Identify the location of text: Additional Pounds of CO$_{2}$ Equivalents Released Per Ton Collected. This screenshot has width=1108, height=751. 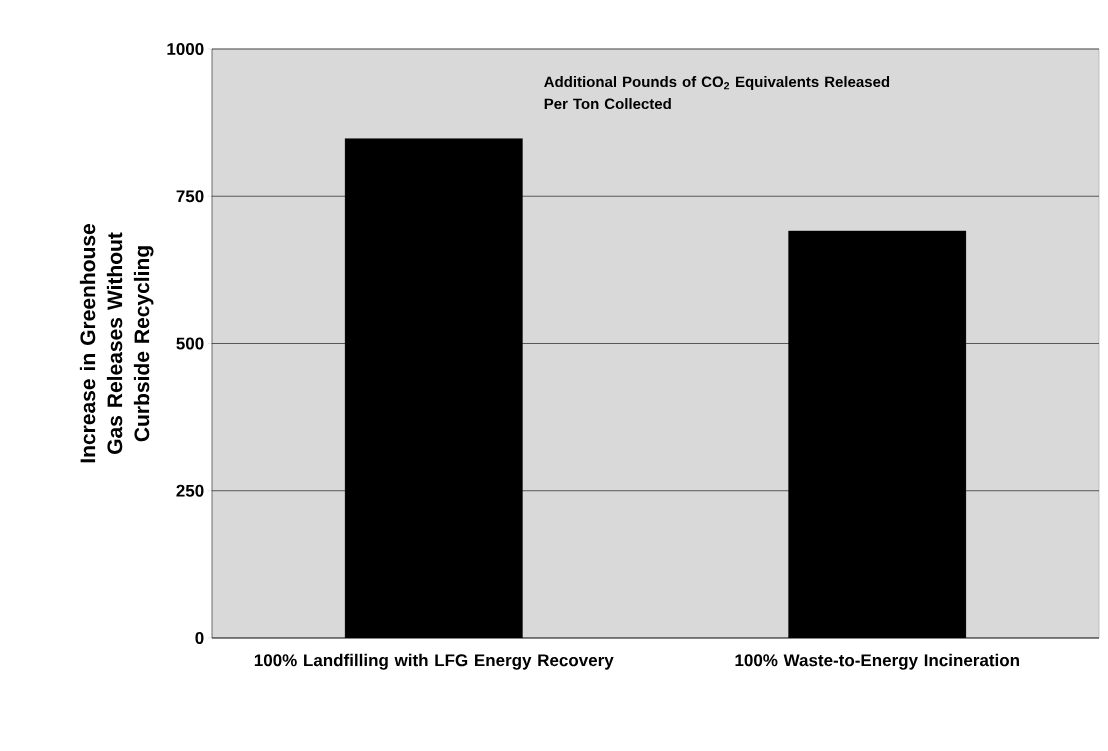
(717, 93).